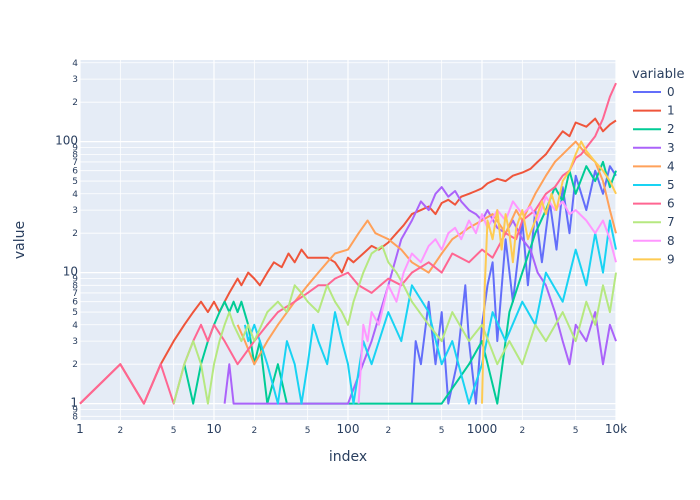  I want to click on legend-label: 7, so click(671, 222).